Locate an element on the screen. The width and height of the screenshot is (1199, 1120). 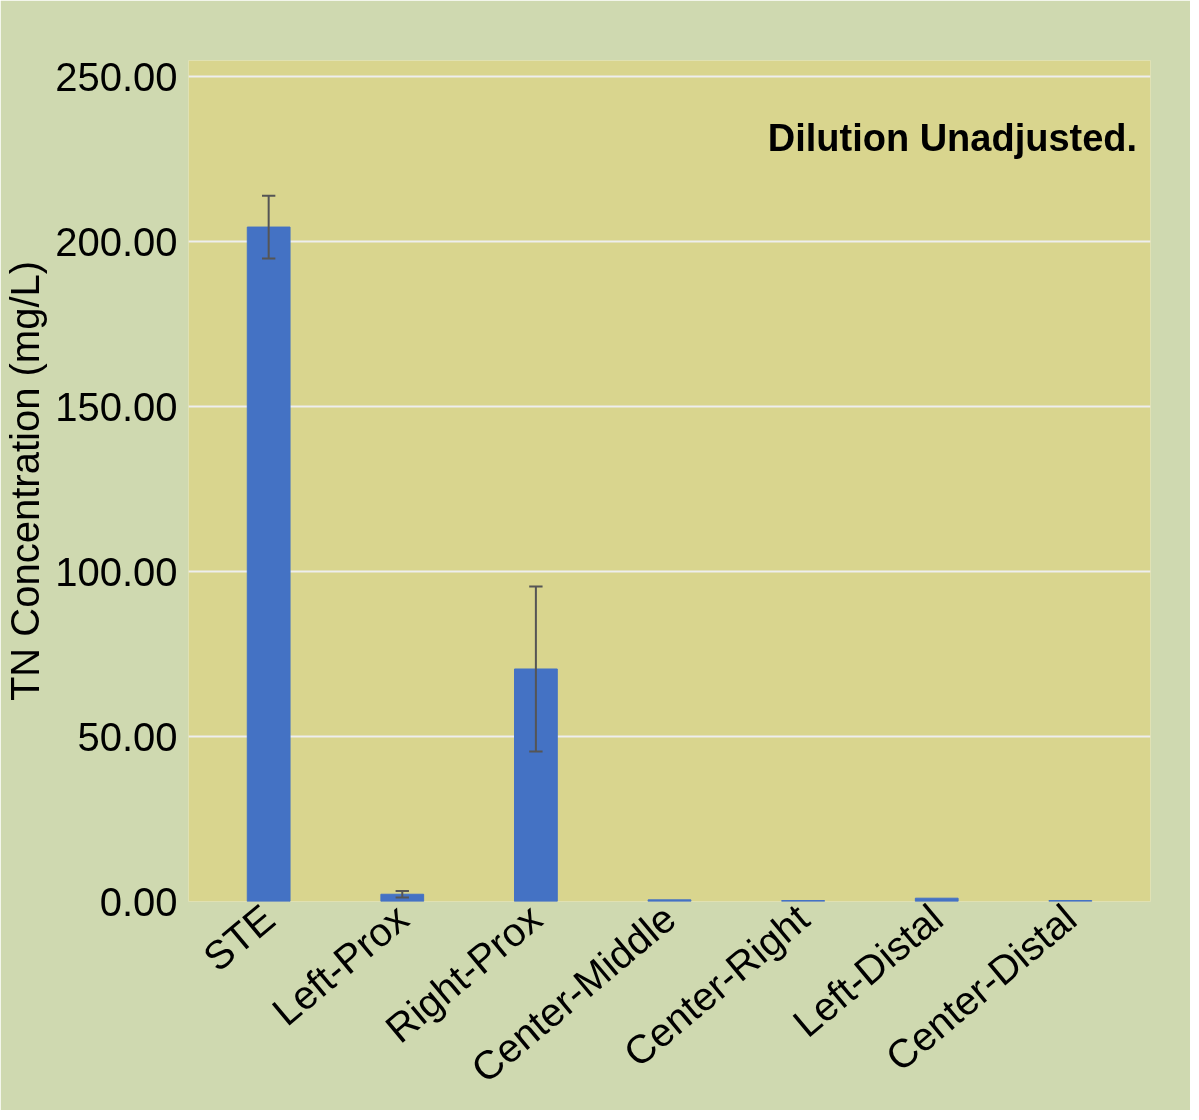
annotation: Dilution Unadjusted. is located at coordinates (952, 138).